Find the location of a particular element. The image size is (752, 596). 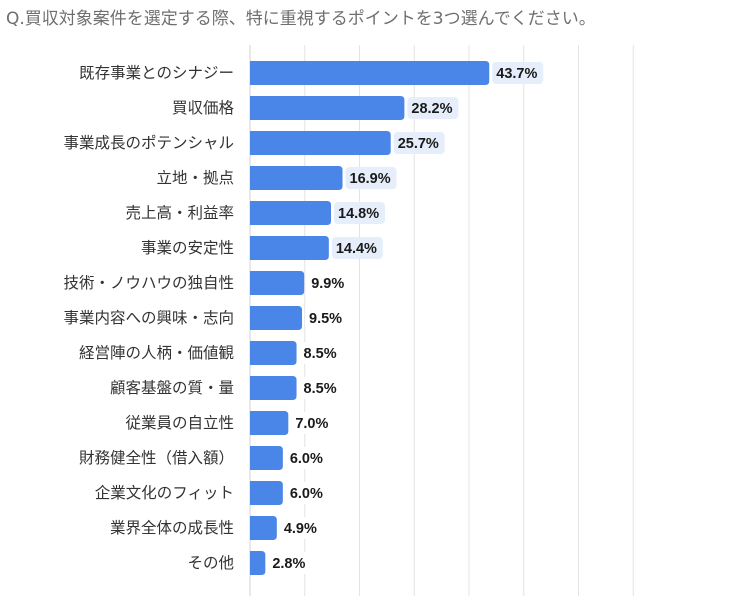

value-label-13: 4.9% is located at coordinates (300, 529).